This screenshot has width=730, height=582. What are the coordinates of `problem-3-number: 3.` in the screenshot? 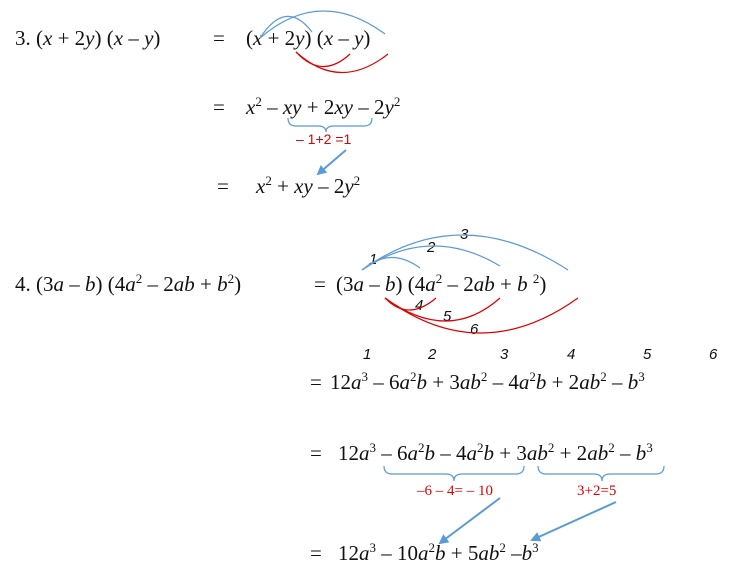 It's located at (23, 38).